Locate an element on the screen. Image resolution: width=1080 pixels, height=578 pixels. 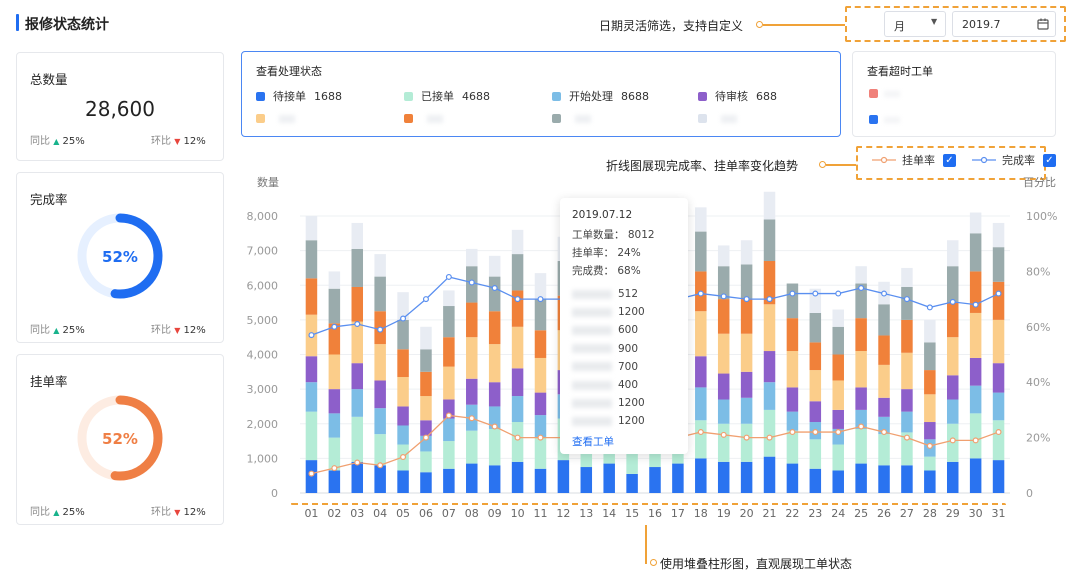
line-annotation: 折线图展现完成率、挂单率变化趋势 is located at coordinates (702, 166).